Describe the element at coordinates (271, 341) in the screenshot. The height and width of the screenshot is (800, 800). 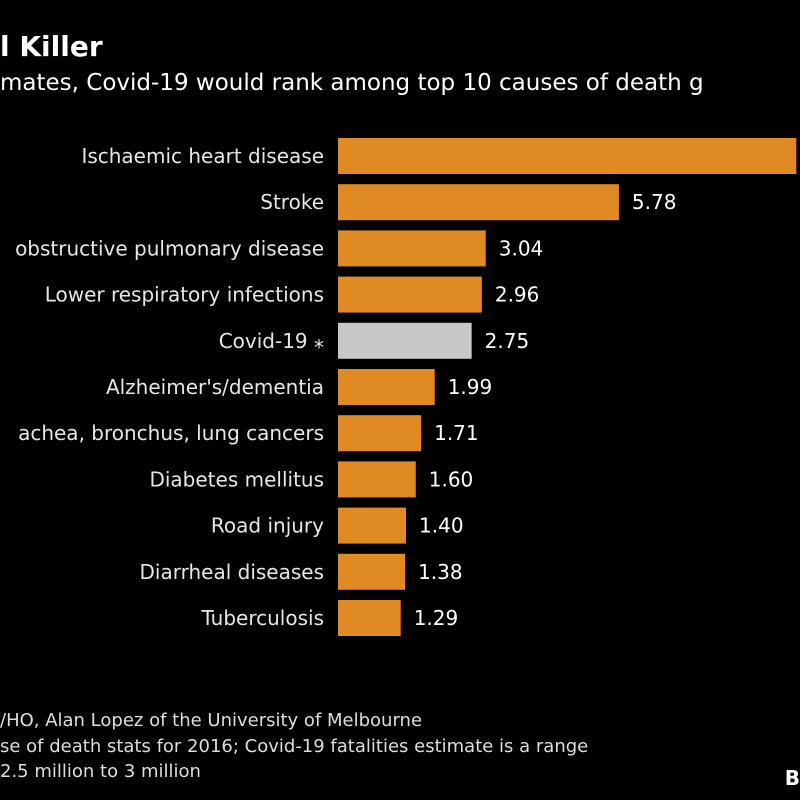
I see `category-label-4: Covid-19 ⁎` at that location.